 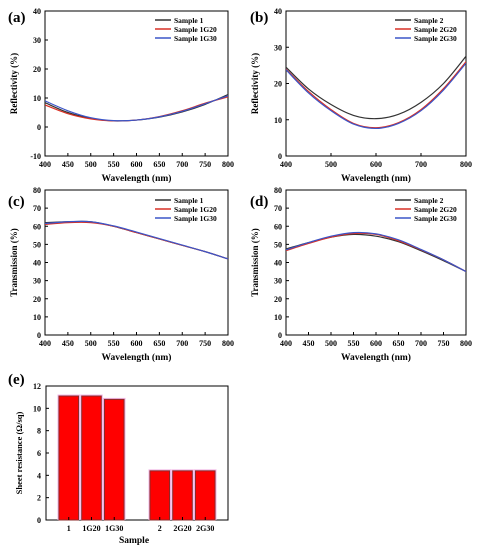 I want to click on panel-label: (c), so click(x=16, y=202).